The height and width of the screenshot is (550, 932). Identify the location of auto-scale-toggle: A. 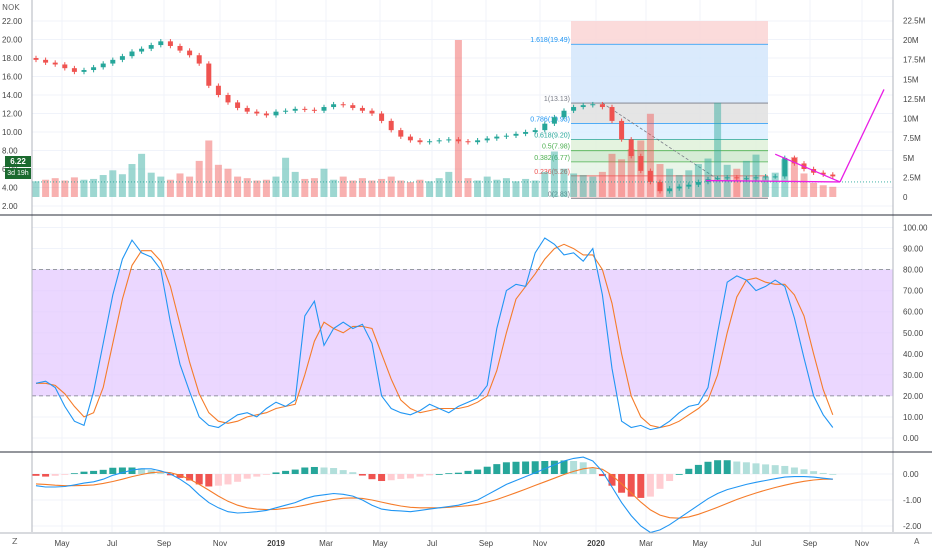
(917, 541).